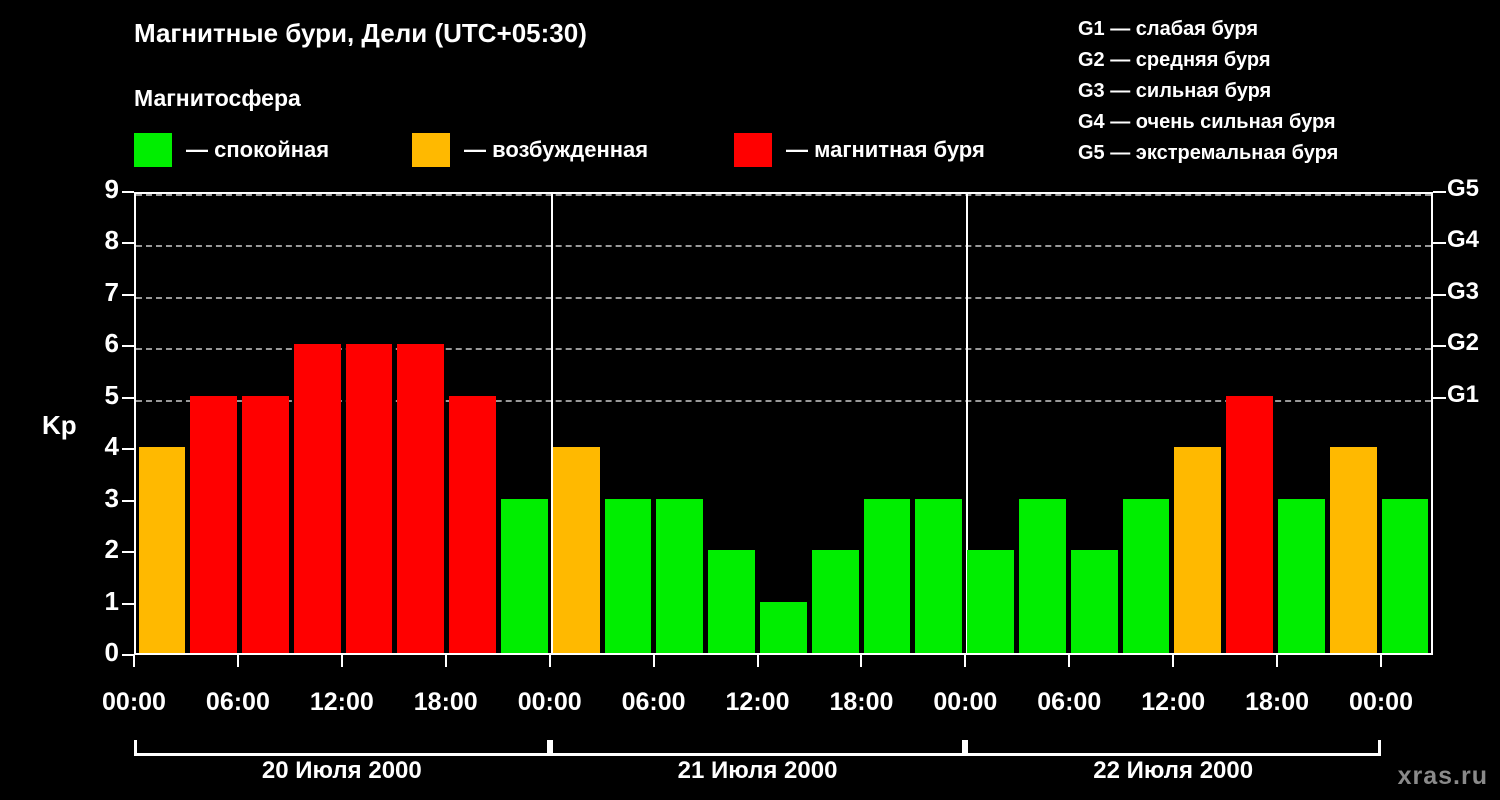 The height and width of the screenshot is (800, 1500). I want to click on x-tick-label-12: 00:00, so click(1381, 702).